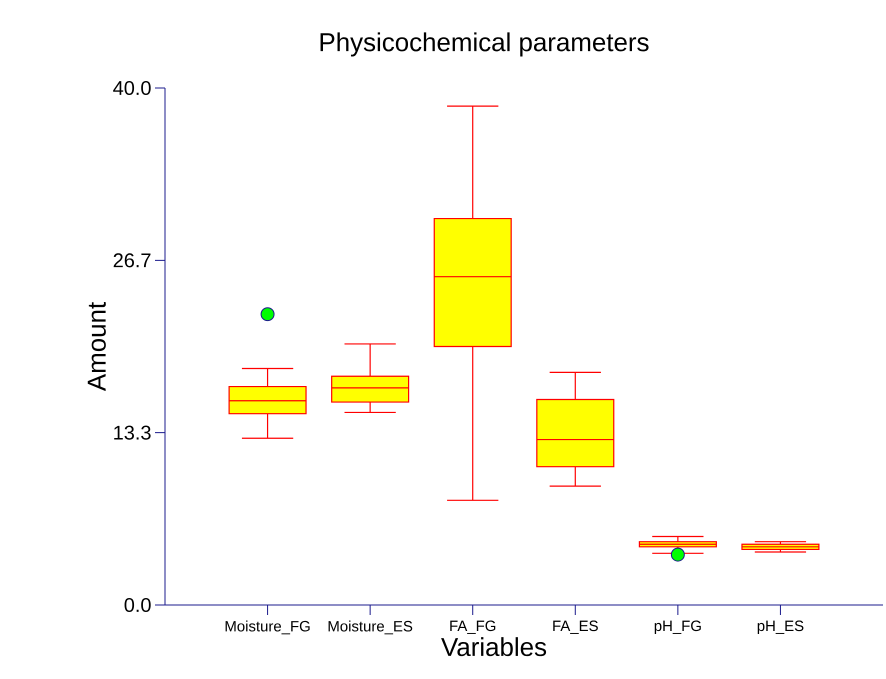 Image resolution: width=886 pixels, height=679 pixels. Describe the element at coordinates (493, 646) in the screenshot. I see `x-axis-title: Variables` at that location.